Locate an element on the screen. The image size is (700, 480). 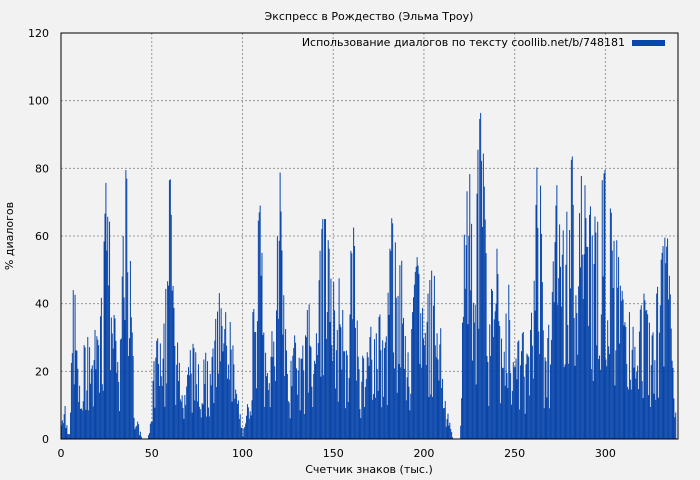
legend-swatch is located at coordinates (648, 43).